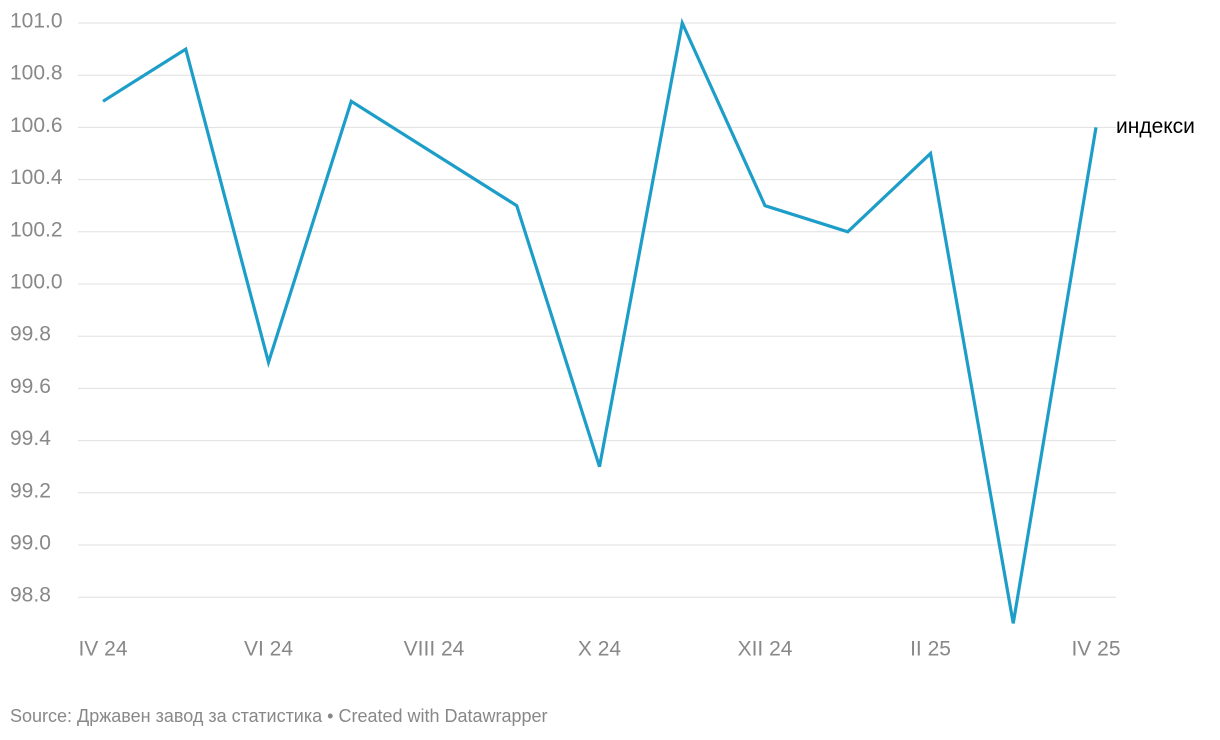 Image resolution: width=1220 pixels, height=740 pixels. I want to click on x-tick-label: IV 25, so click(1095, 649).